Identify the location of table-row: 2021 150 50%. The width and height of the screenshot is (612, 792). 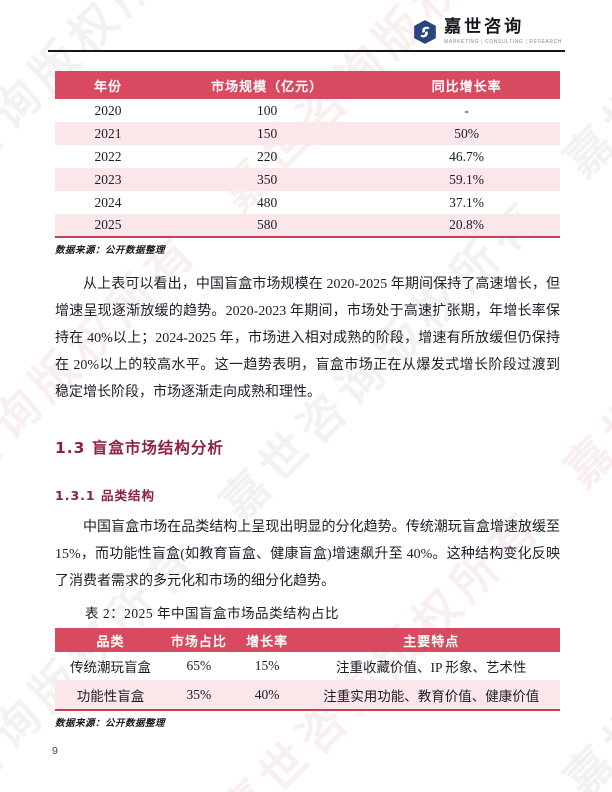
(307, 133).